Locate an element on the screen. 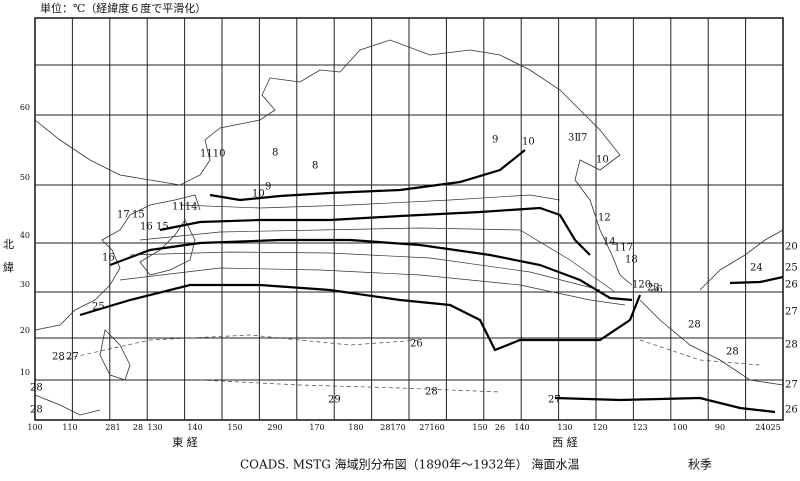 This screenshot has width=800, height=481. lon-label: 120 is located at coordinates (599, 427).